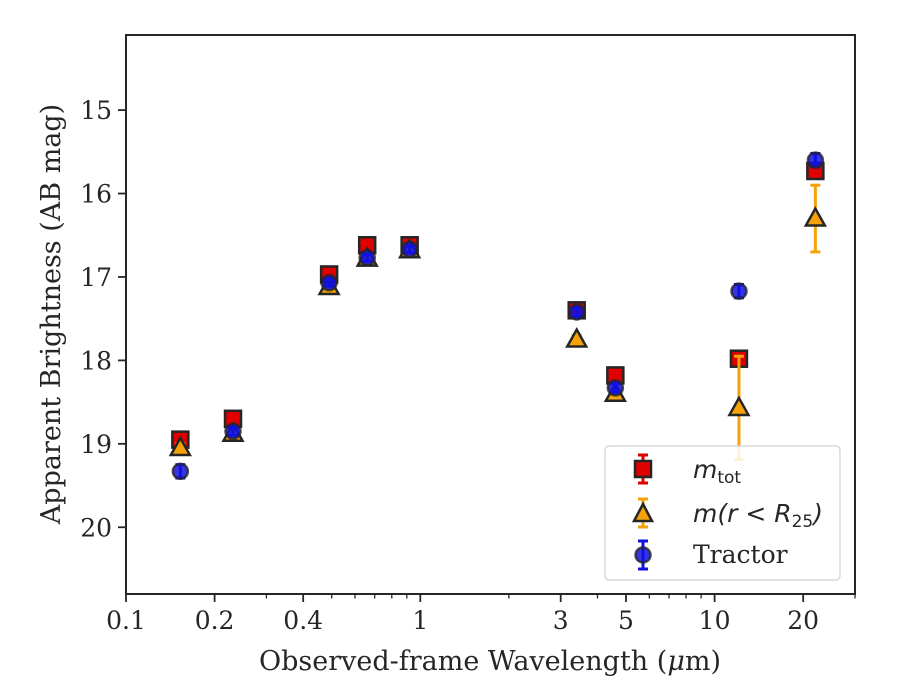 The image size is (900, 700). What do you see at coordinates (643, 555) in the screenshot?
I see `legend-tractor-marker` at bounding box center [643, 555].